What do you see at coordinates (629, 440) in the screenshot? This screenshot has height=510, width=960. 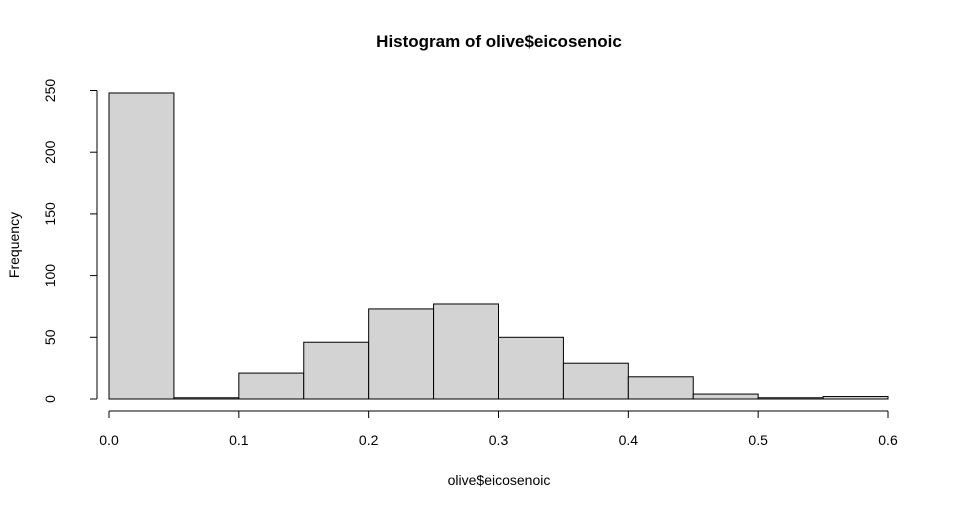 I see `x-tick-label: 0.4` at bounding box center [629, 440].